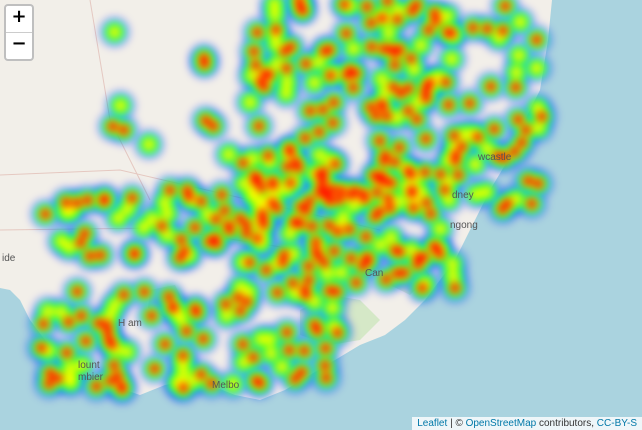 The image size is (642, 430). I want to click on osm-link: OpenStreetMap, so click(501, 423).